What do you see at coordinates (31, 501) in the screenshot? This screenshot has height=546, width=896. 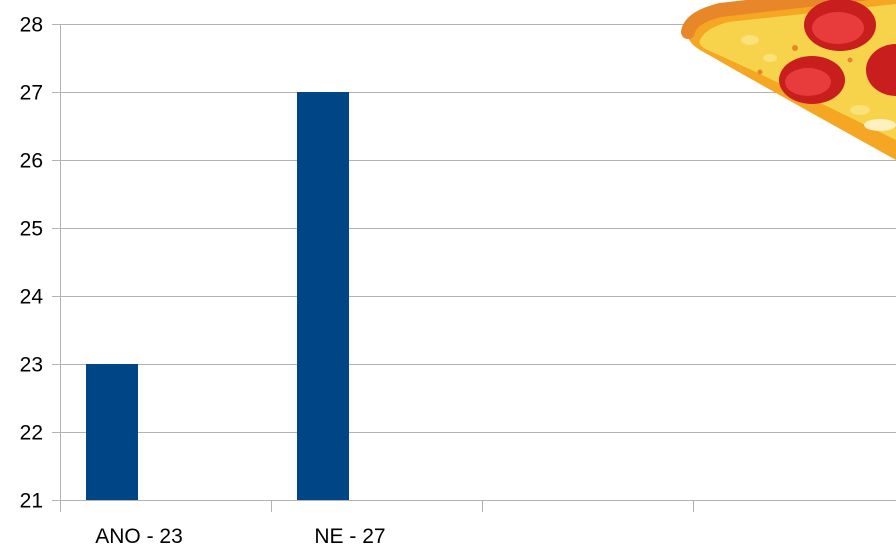 I see `y-tick-label: 21` at bounding box center [31, 501].